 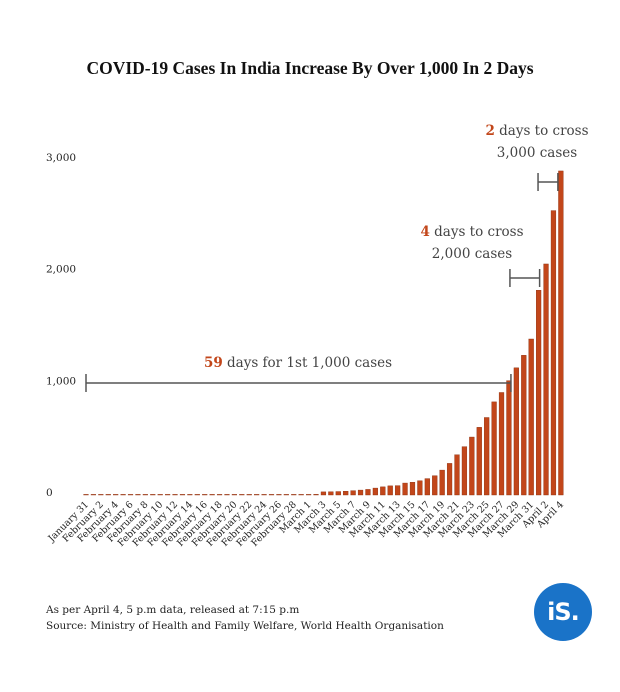 I want to click on annotation-label: 59 days for 1st 1,000 cases, so click(x=298, y=363).